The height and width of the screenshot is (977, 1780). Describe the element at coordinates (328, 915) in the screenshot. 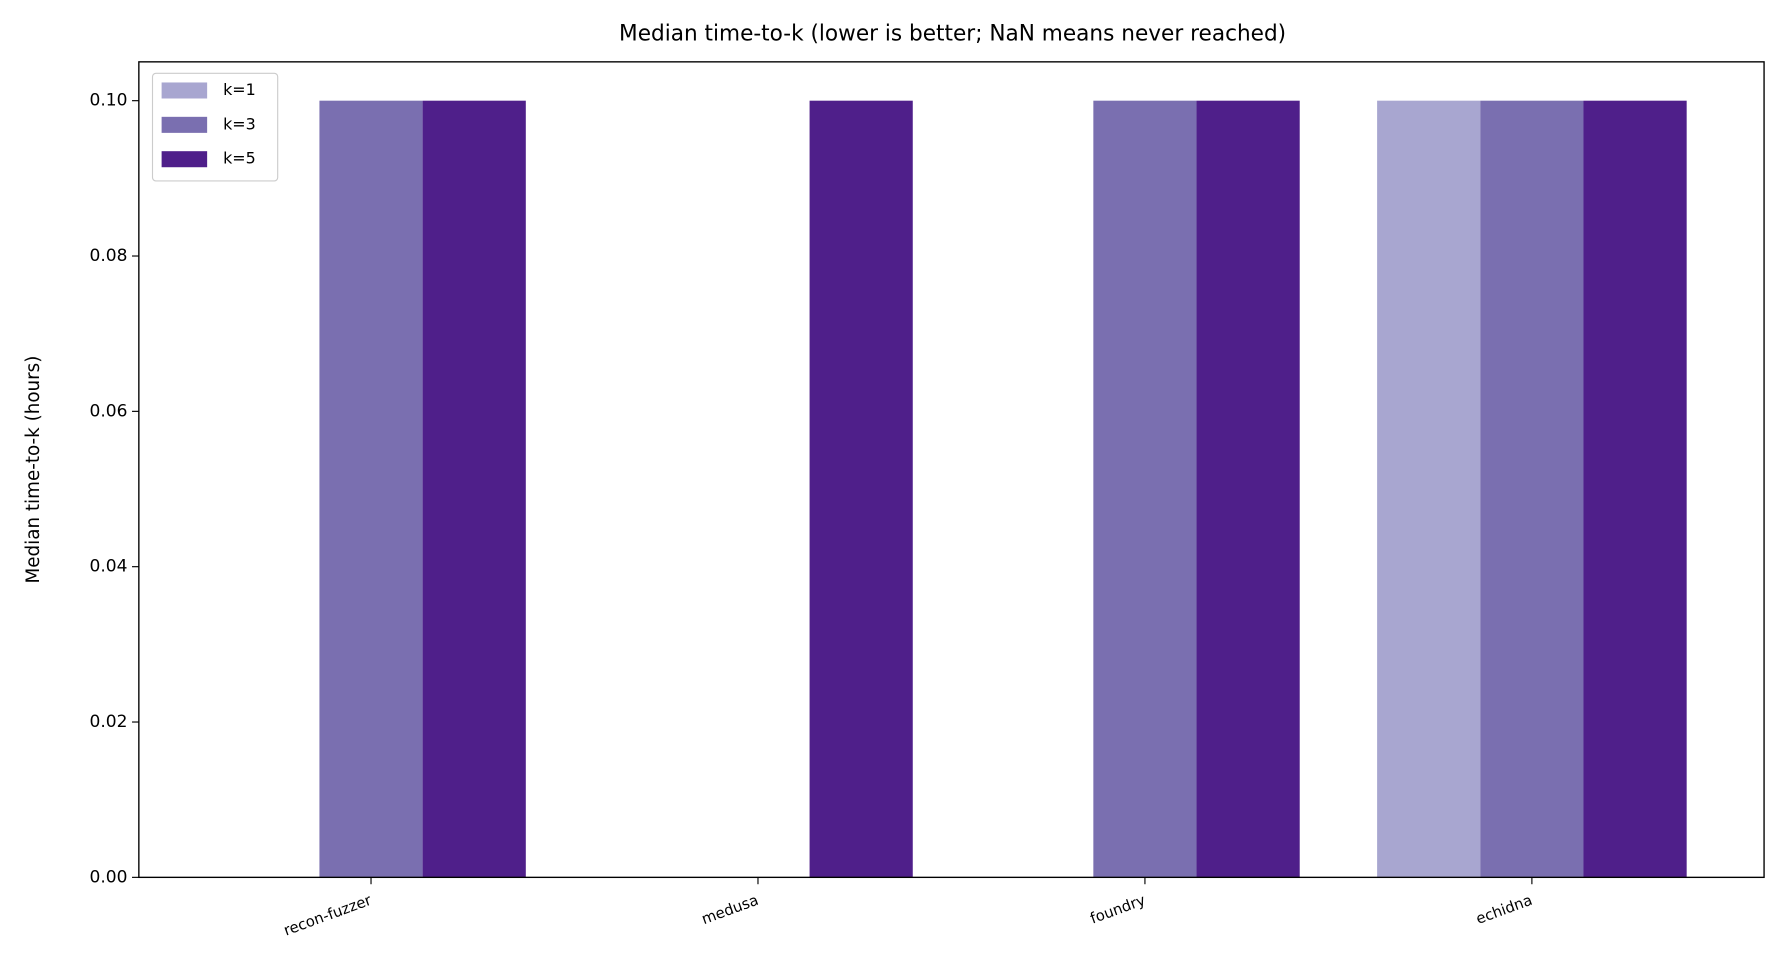

I see `x-tick-label: recon-fuzzer` at that location.